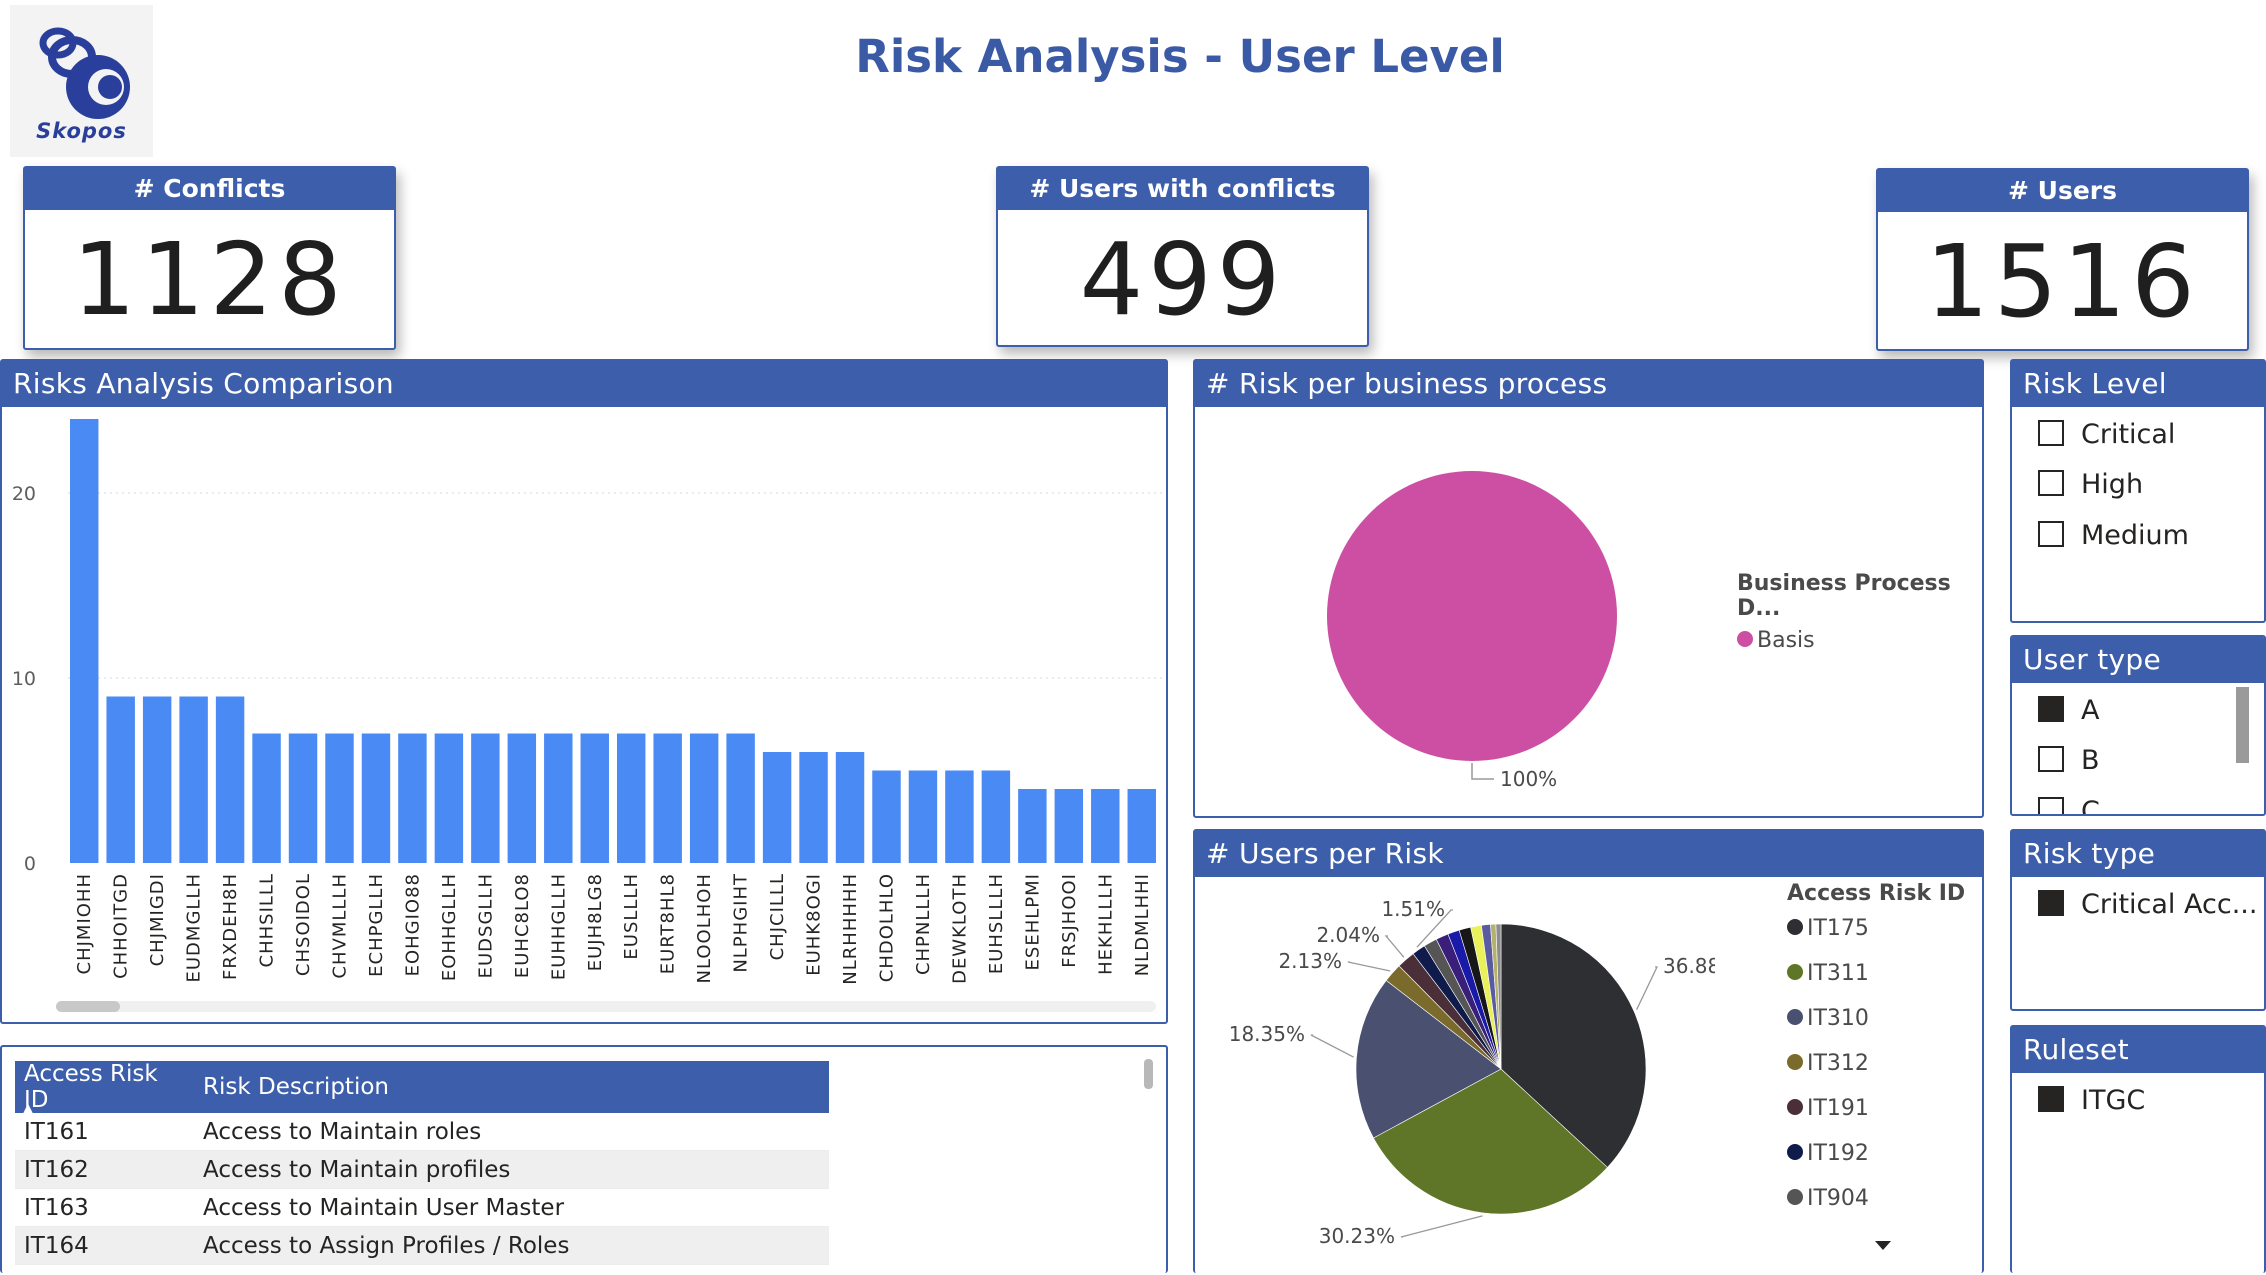 Image resolution: width=2266 pixels, height=1275 pixels. I want to click on slicer-option-b: B, so click(2069, 761).